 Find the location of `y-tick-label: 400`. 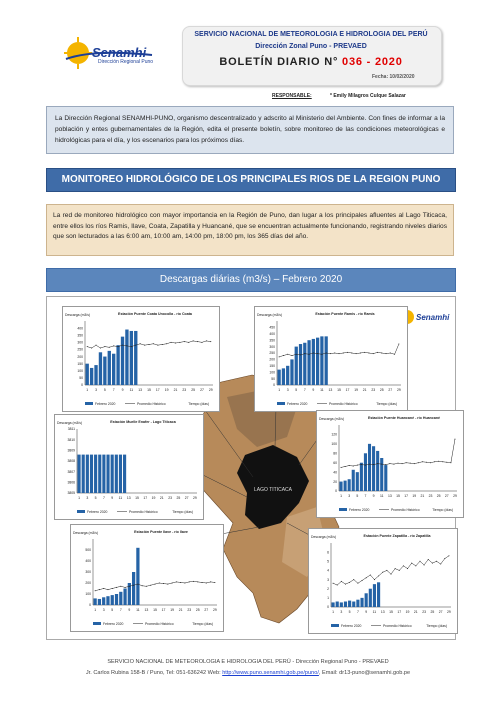

y-tick-label: 400 is located at coordinates (88, 561).